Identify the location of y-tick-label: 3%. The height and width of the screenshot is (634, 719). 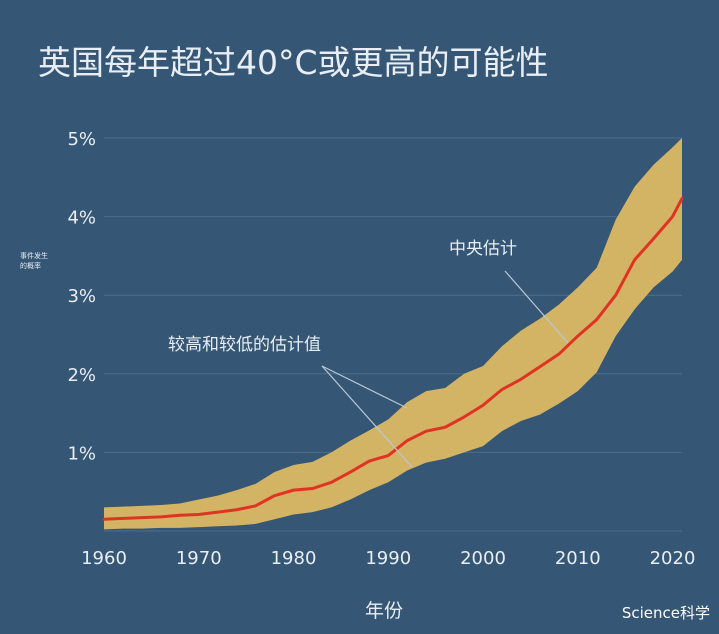
(81, 296).